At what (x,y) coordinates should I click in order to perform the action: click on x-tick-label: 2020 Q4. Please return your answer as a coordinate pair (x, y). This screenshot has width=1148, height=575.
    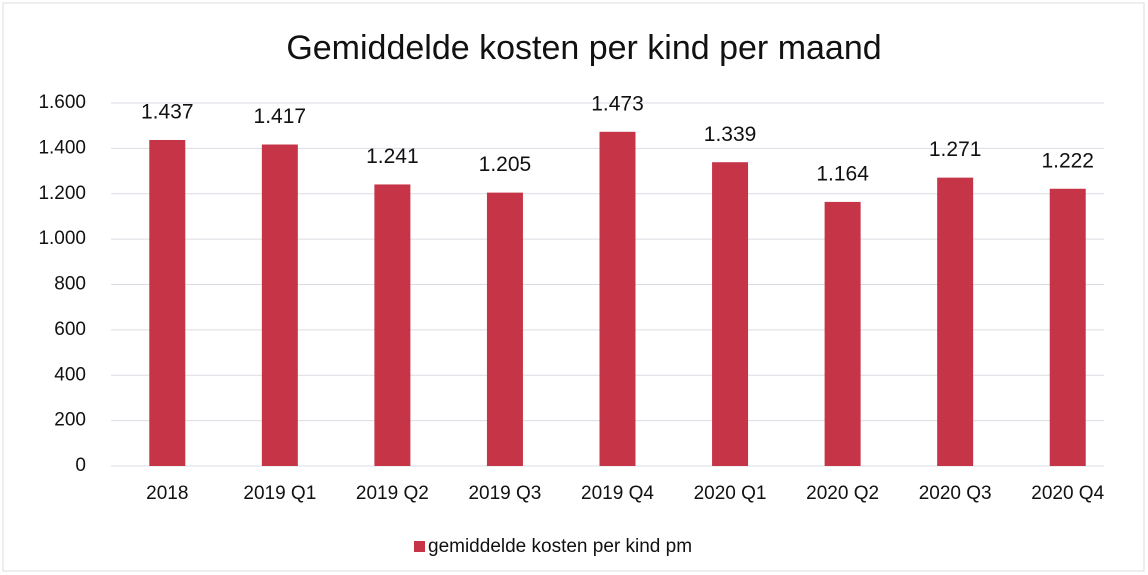
    Looking at the image, I should click on (1067, 493).